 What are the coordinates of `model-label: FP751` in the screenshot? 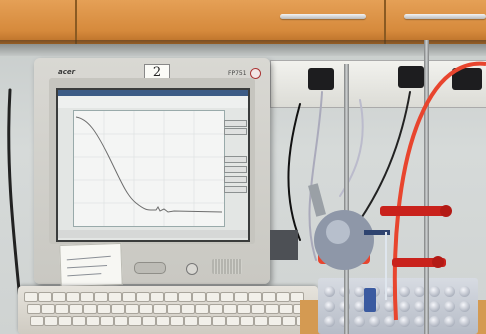 It's located at (237, 73).